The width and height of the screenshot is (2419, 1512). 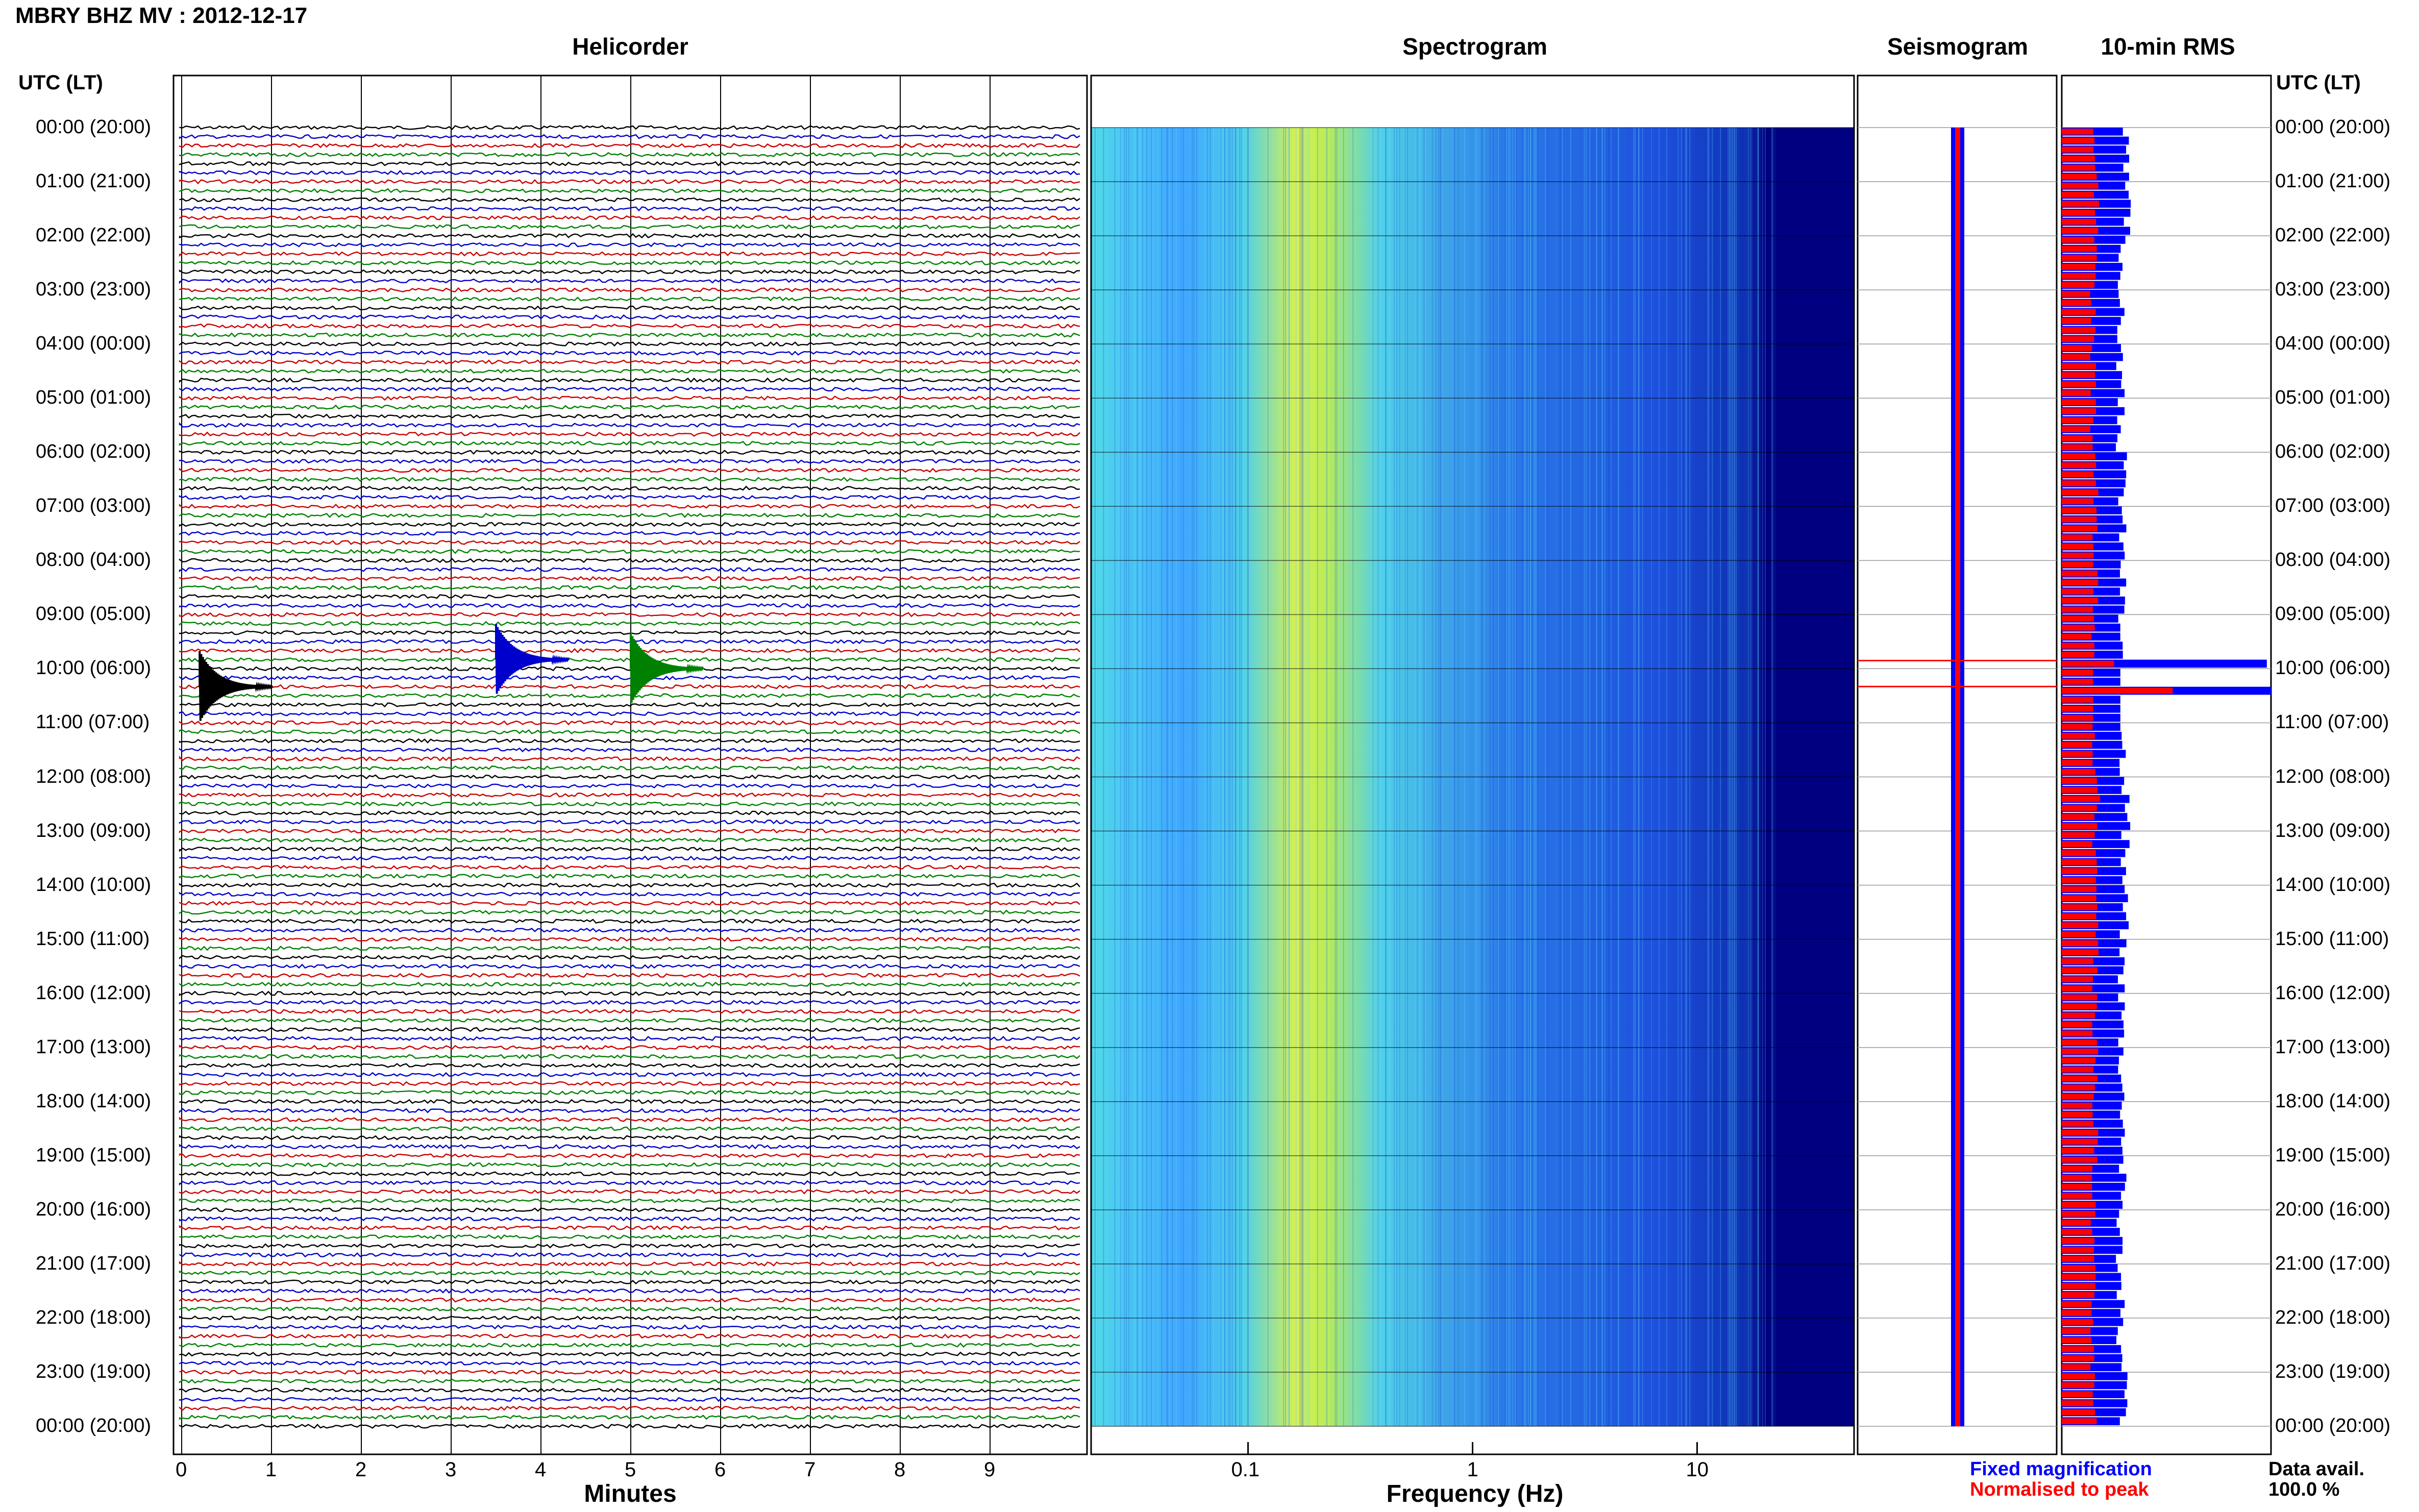 I want to click on y-tick-label: 06:00 (02:00), so click(x=94, y=452).